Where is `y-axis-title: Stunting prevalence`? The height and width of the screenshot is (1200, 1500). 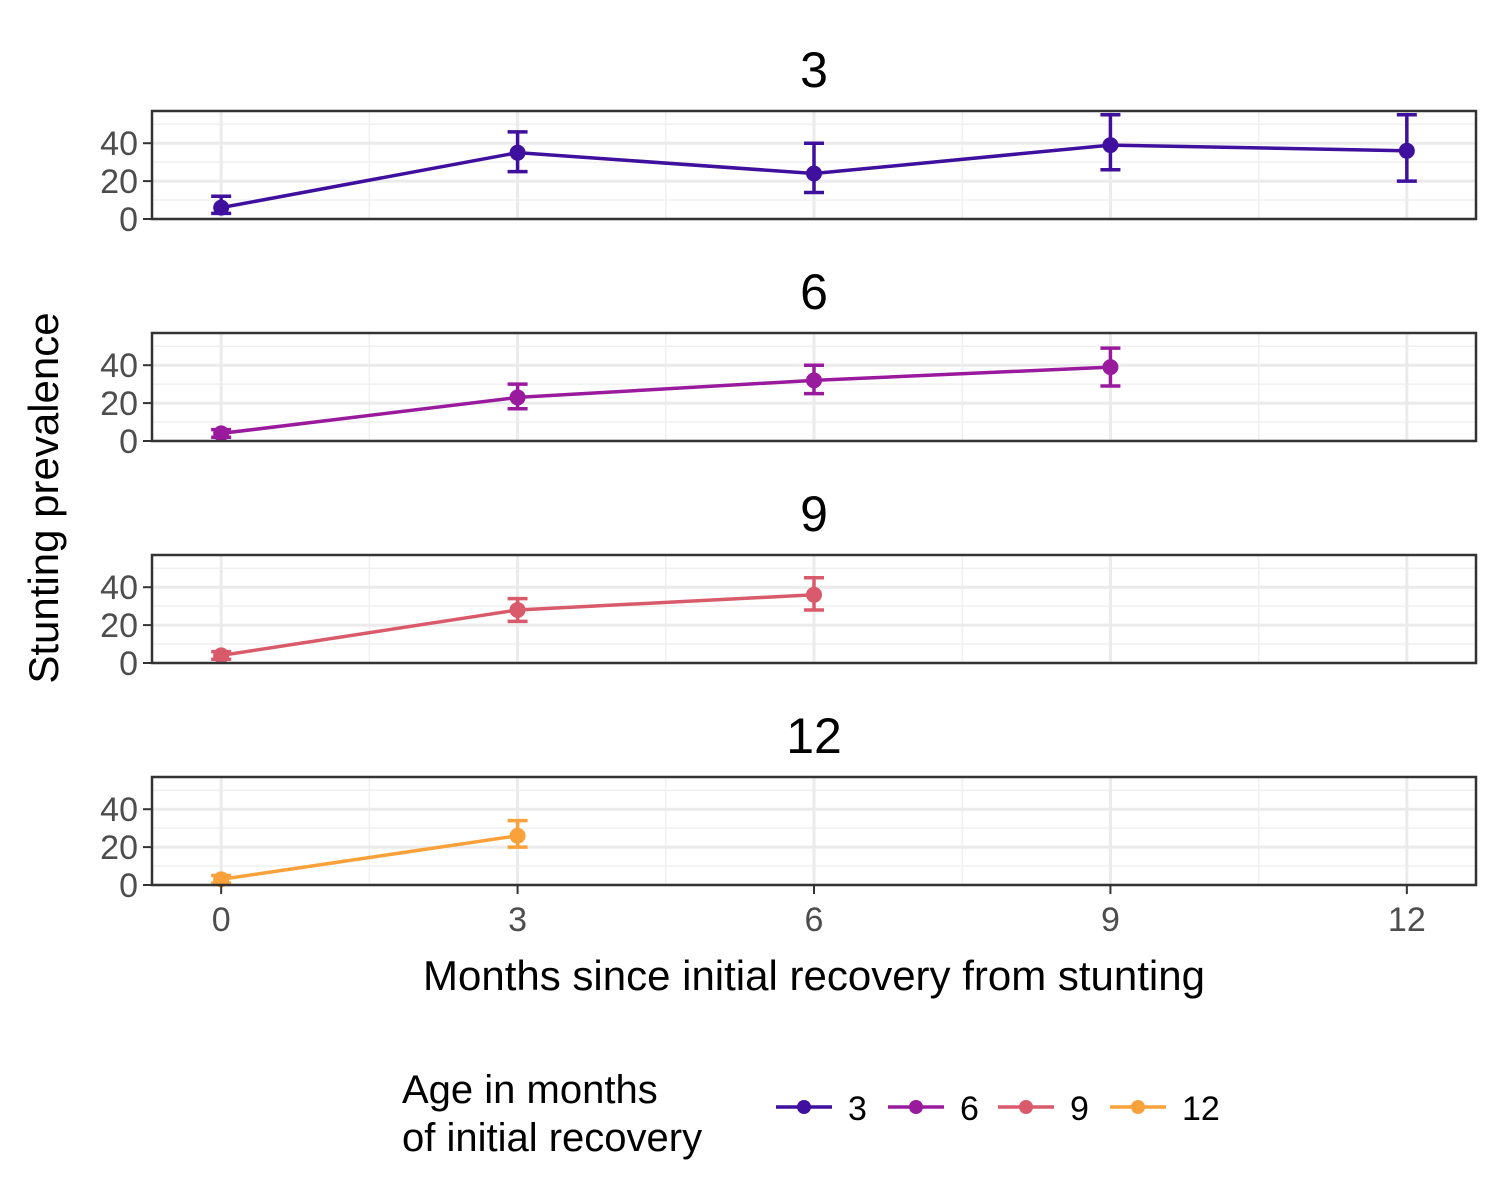 y-axis-title: Stunting prevalence is located at coordinates (43, 497).